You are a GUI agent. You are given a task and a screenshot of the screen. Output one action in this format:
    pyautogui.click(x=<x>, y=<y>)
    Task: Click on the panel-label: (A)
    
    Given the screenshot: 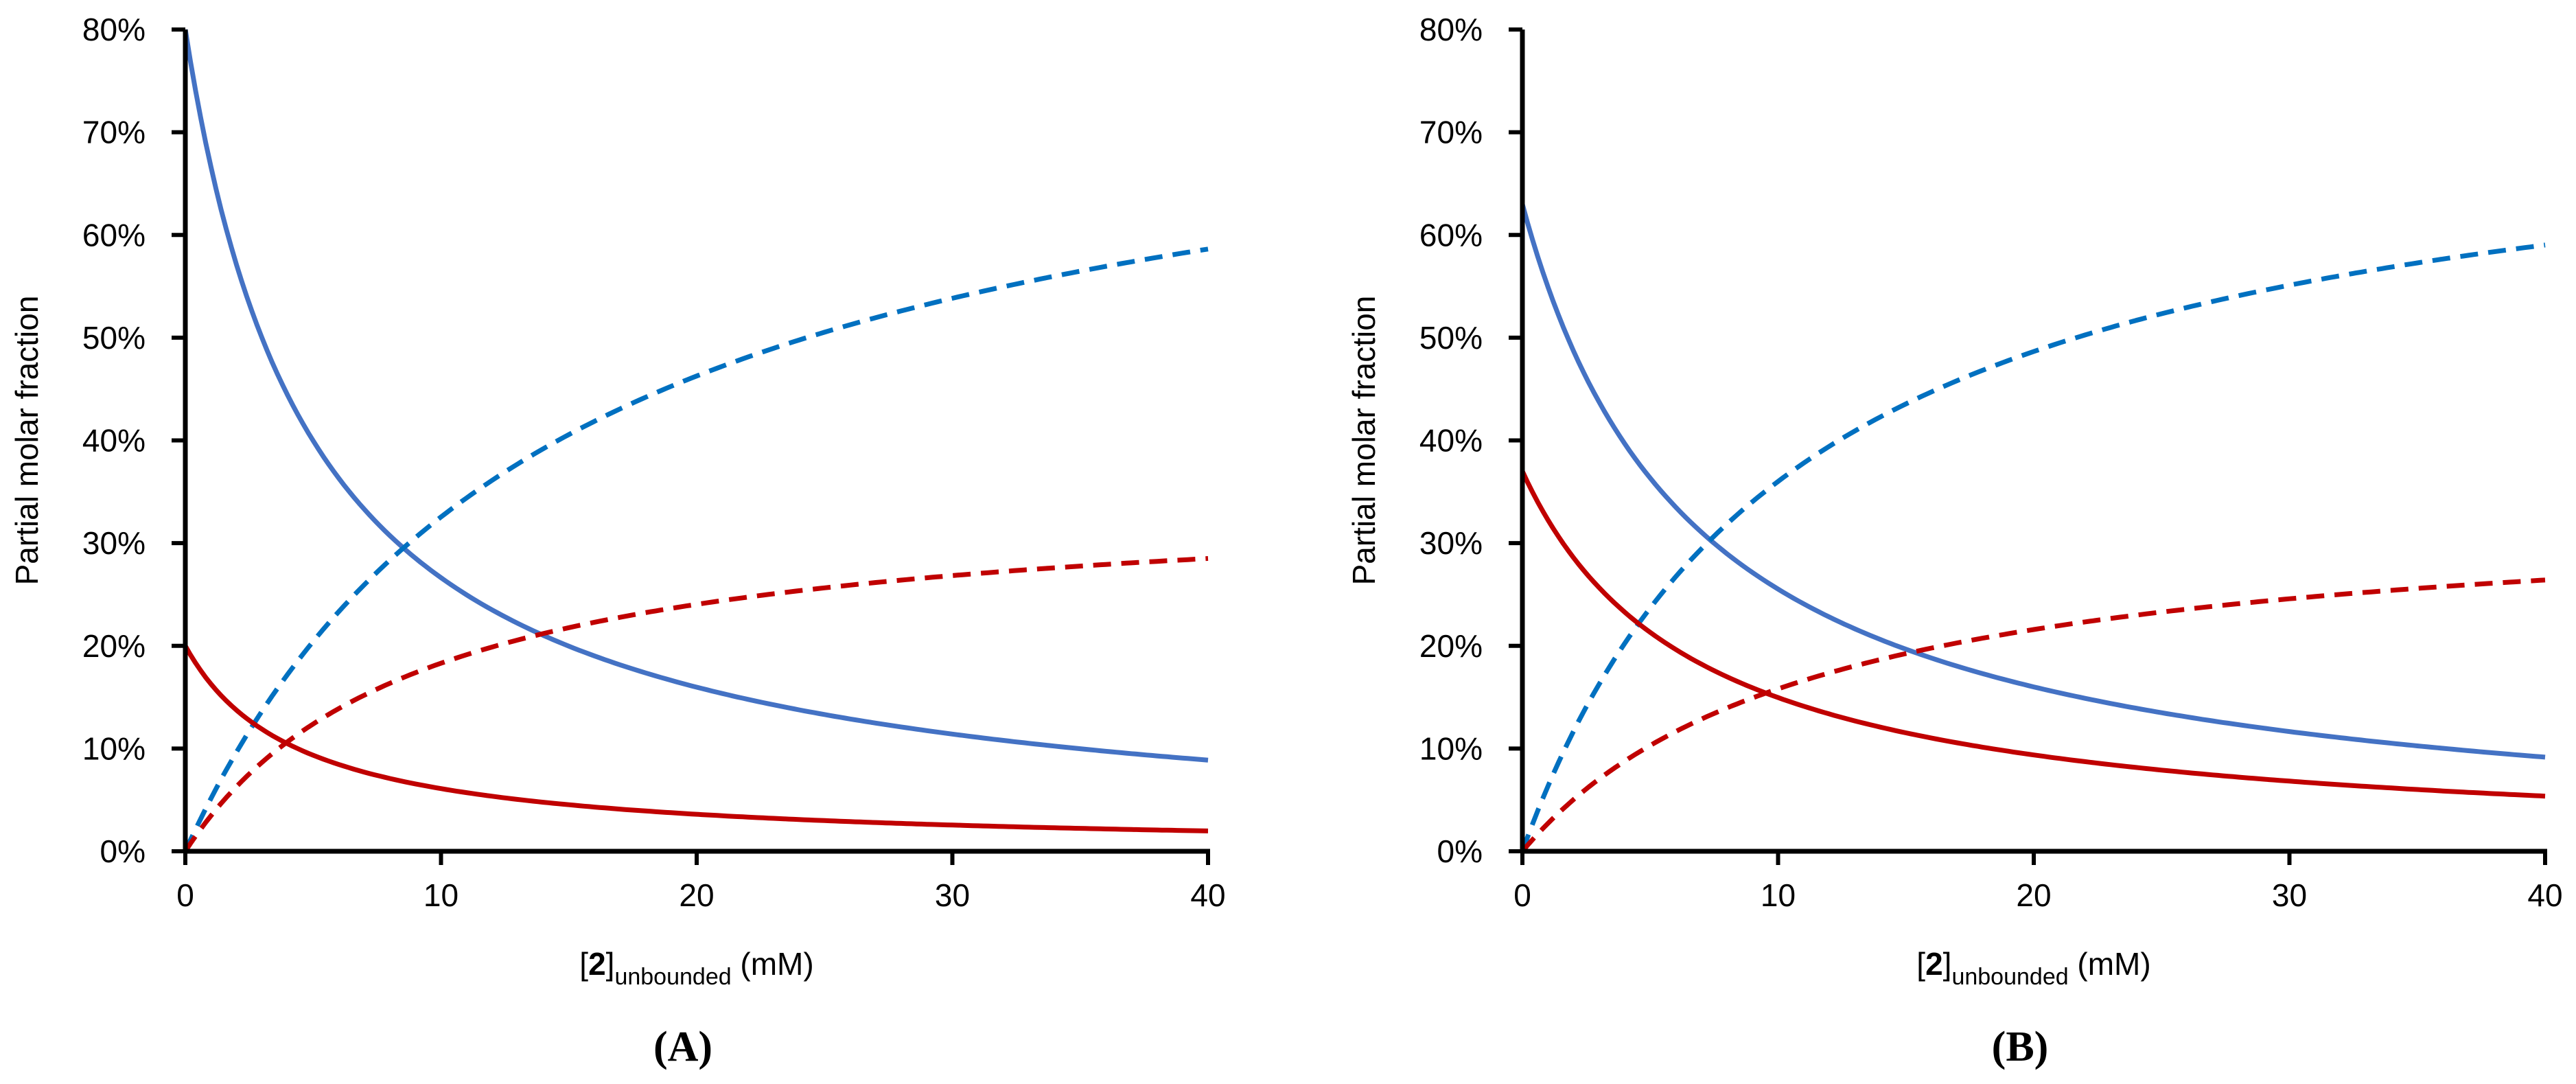 What is the action you would take?
    pyautogui.click(x=682, y=1047)
    